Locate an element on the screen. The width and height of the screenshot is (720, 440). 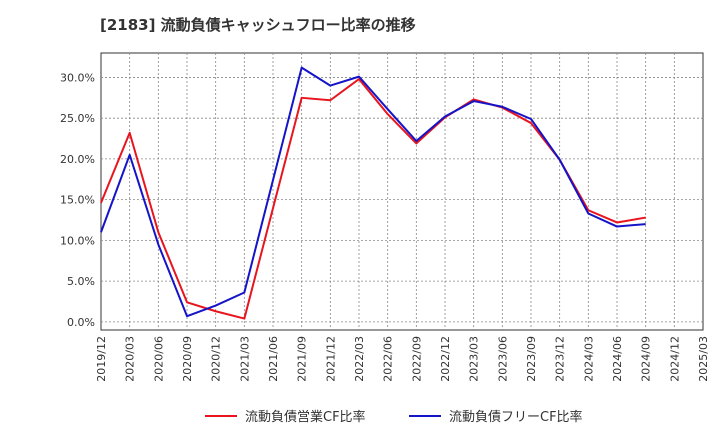
x-tick-label: 2022/12 is located at coordinates (445, 359).